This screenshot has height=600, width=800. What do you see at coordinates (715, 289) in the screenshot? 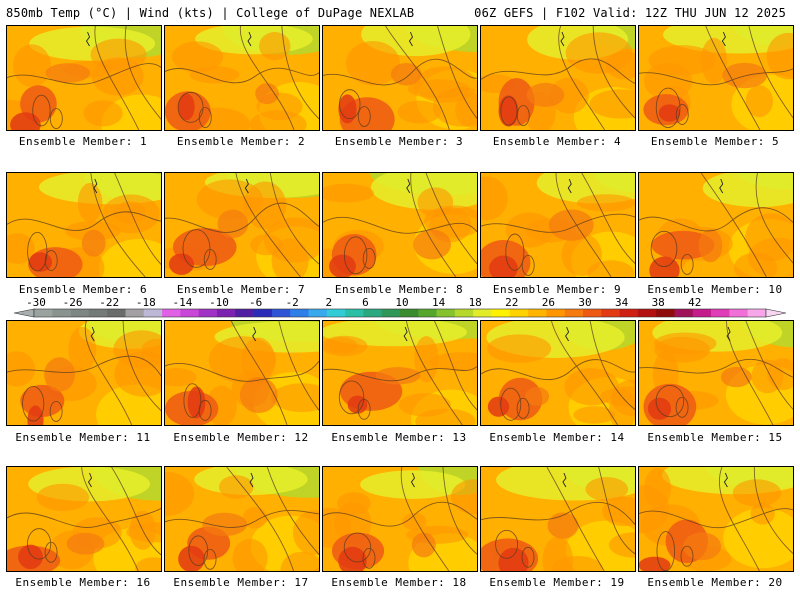
I see `ensemble-member-label: Ensemble Member: 10` at bounding box center [715, 289].